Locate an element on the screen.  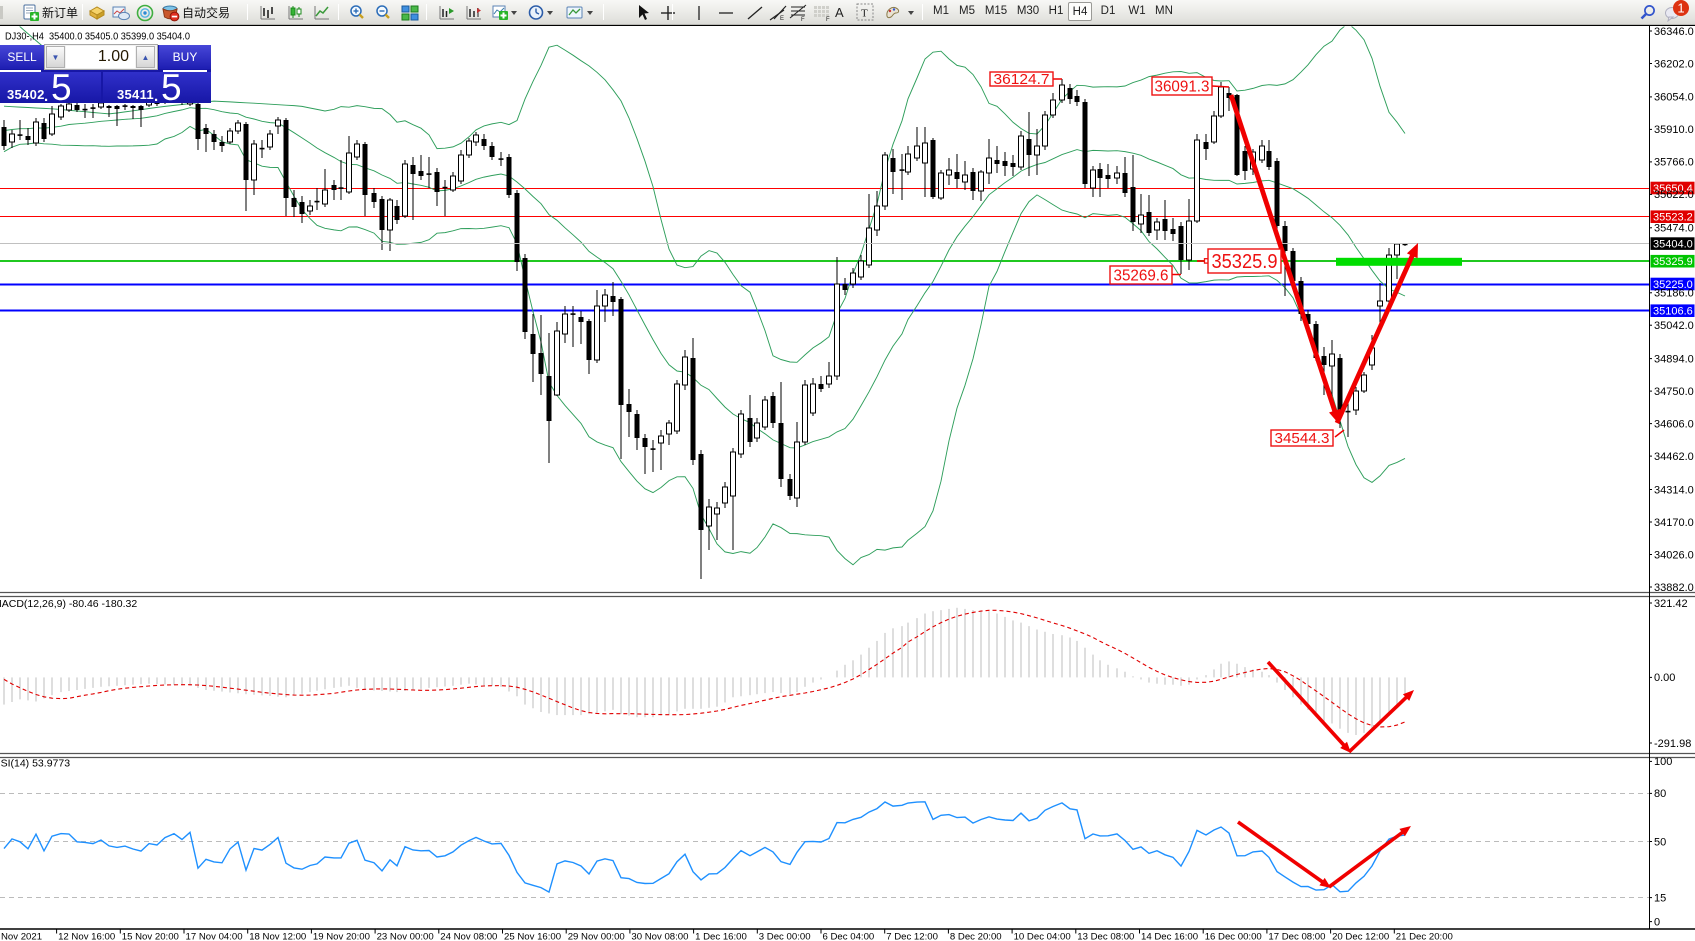
svg-text: 17 Nov 04:00 is located at coordinates (214, 936).